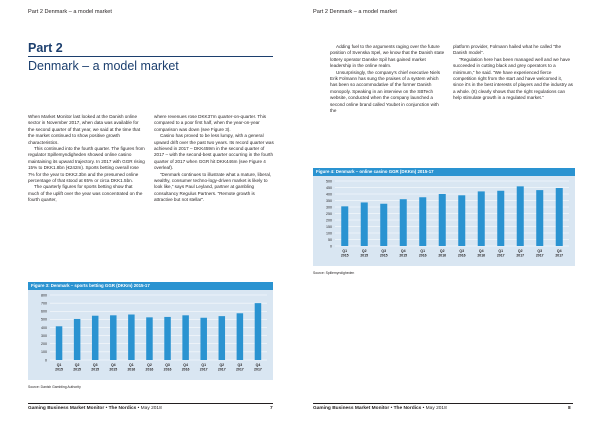 The image size is (600, 424). I want to click on chart-source: Source: Danish Gambling Authority, so click(54, 387).